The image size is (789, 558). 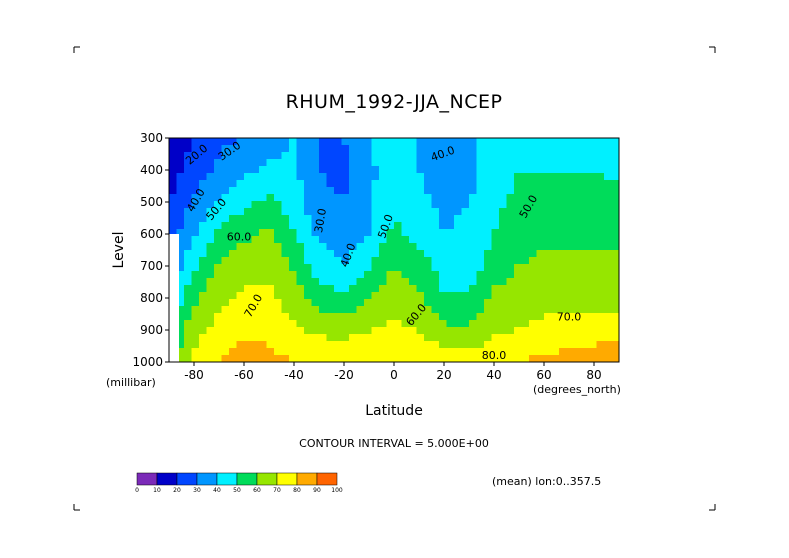 What do you see at coordinates (569, 316) in the screenshot?
I see `contour-label: 70.0` at bounding box center [569, 316].